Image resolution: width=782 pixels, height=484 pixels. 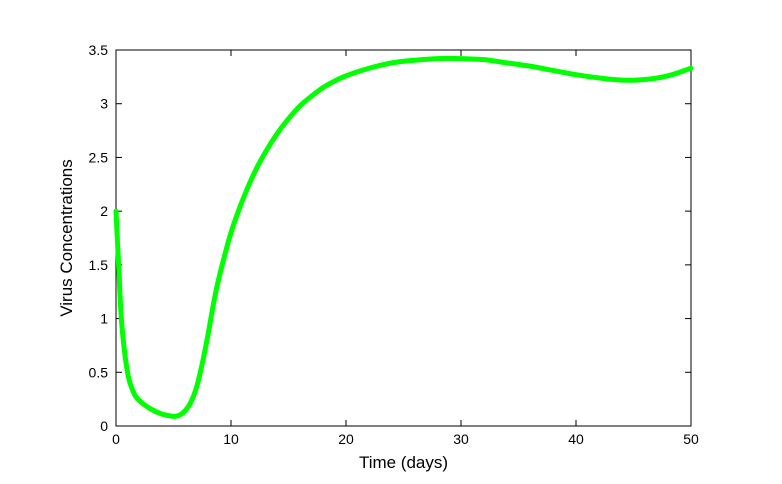 What do you see at coordinates (346, 439) in the screenshot?
I see `x-tick-label: 20` at bounding box center [346, 439].